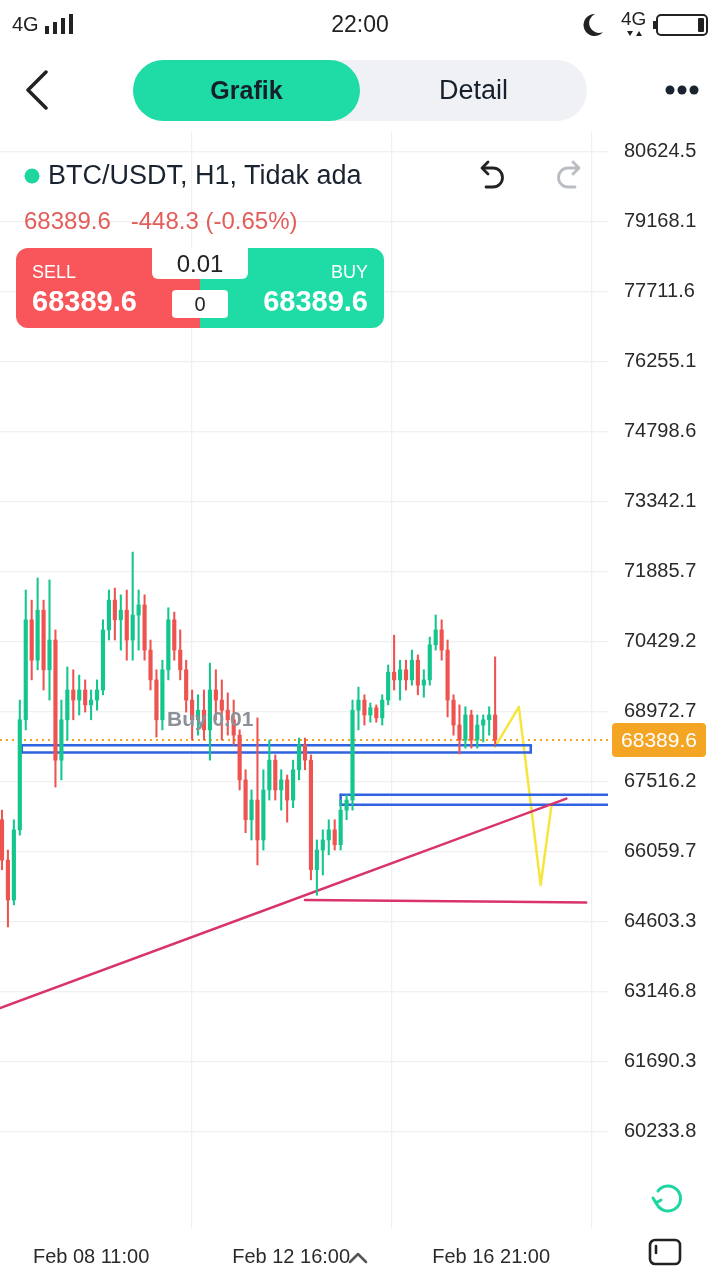 This screenshot has height=1280, width=720. I want to click on text: 22:00, so click(360, 24).